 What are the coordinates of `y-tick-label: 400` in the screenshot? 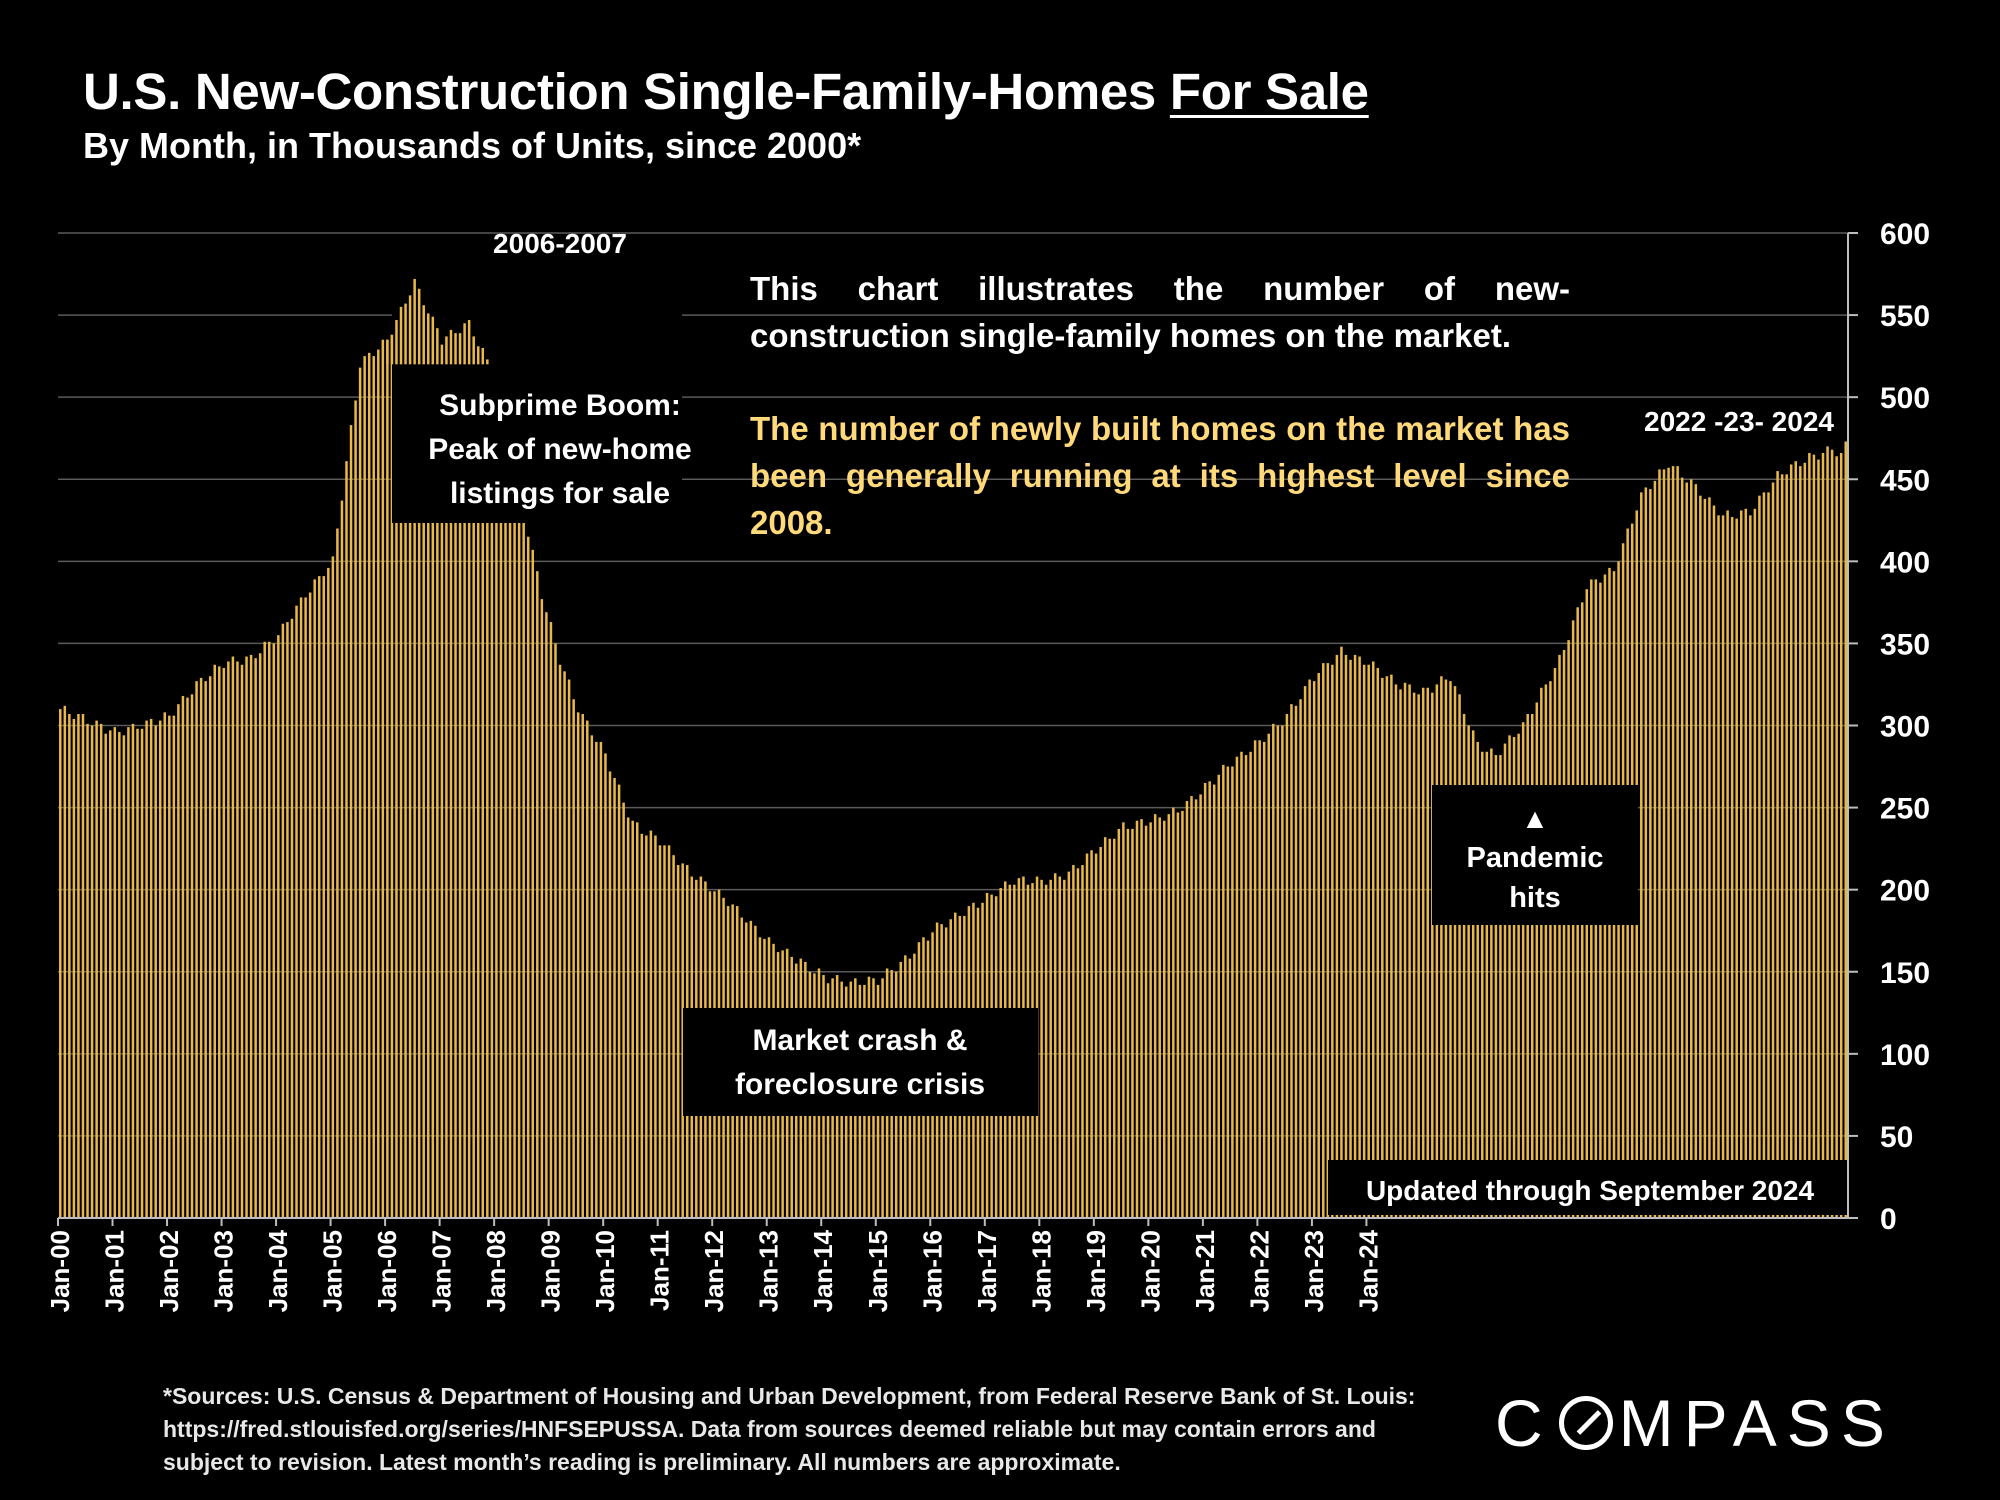 It's located at (1905, 562).